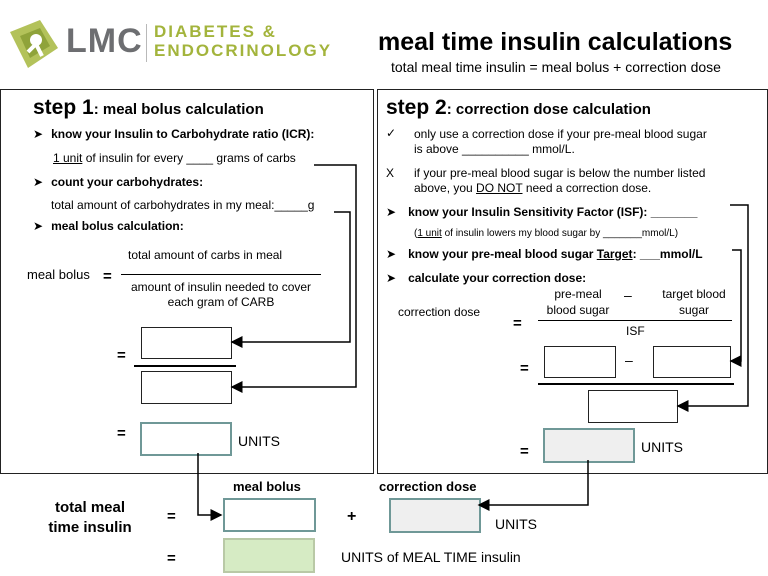  I want to click on check-mark-icon: ✓, so click(391, 133).